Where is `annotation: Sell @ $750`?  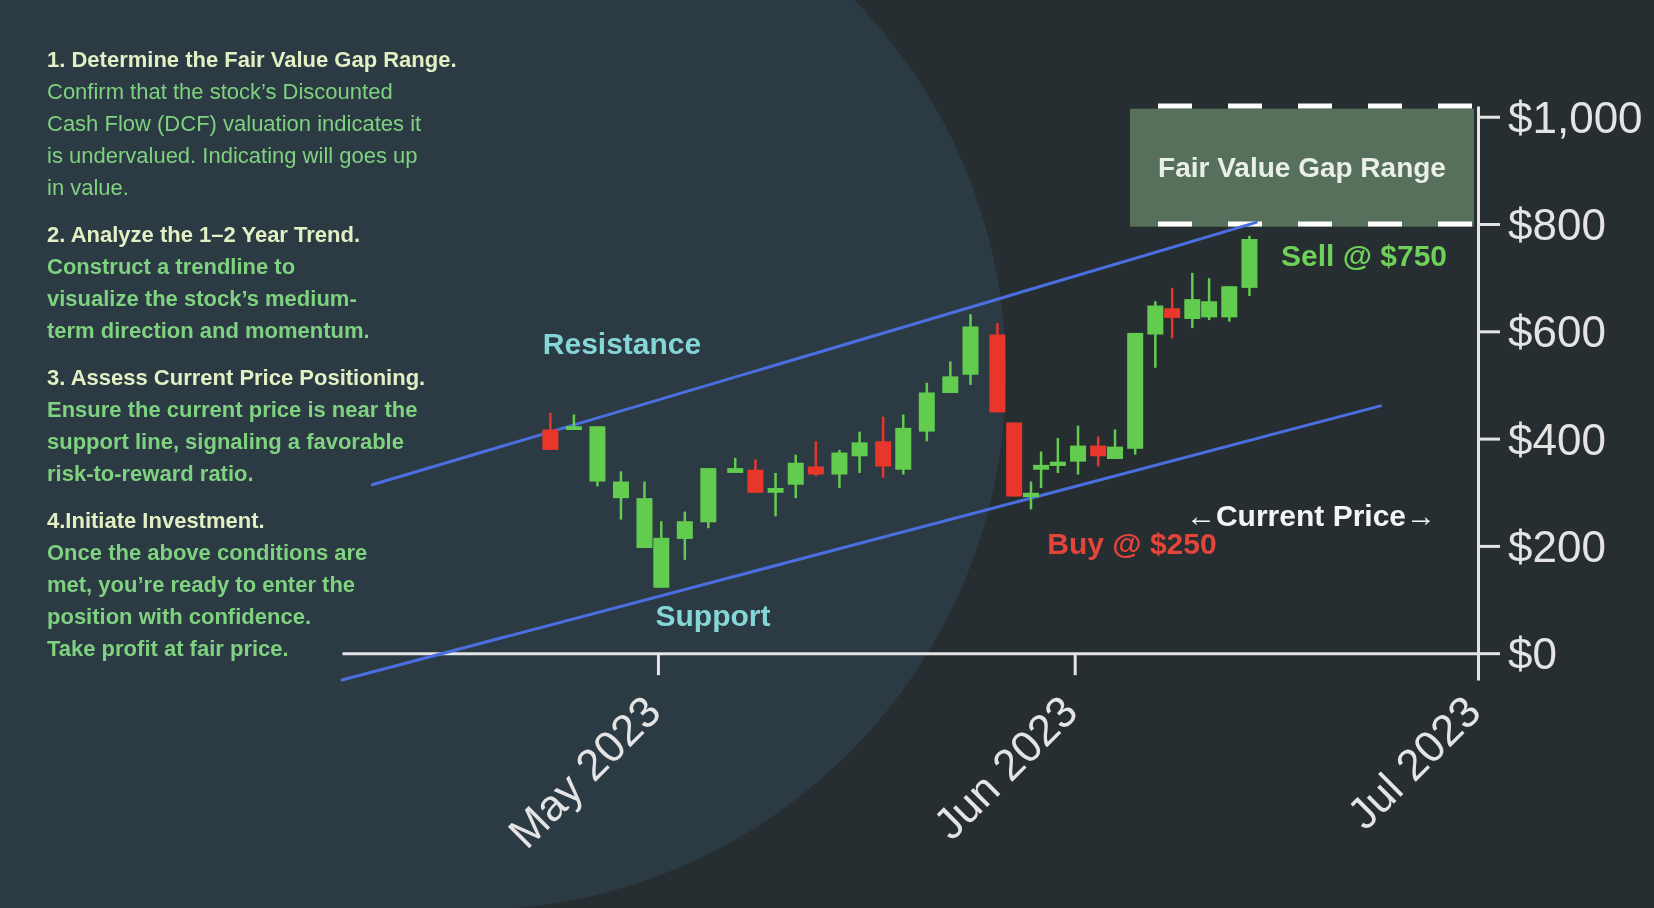 annotation: Sell @ $750 is located at coordinates (1364, 255).